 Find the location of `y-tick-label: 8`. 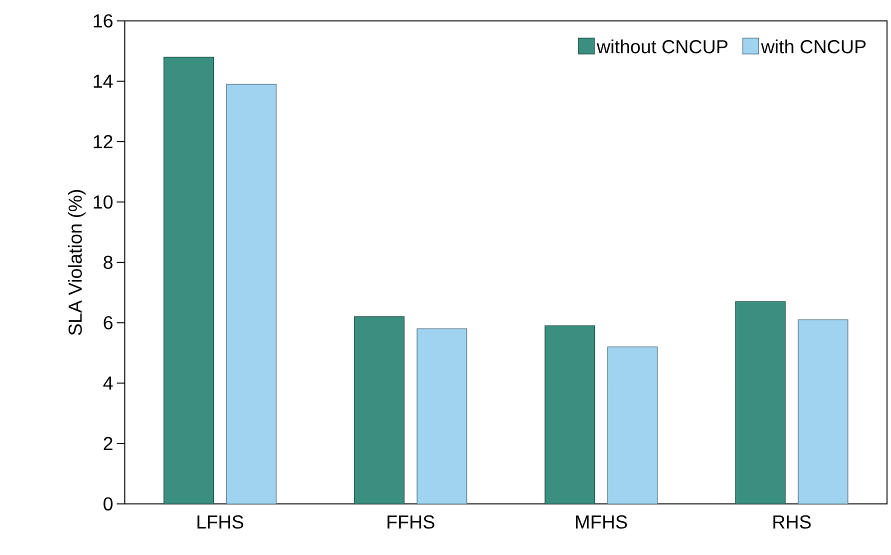

y-tick-label: 8 is located at coordinates (108, 263).